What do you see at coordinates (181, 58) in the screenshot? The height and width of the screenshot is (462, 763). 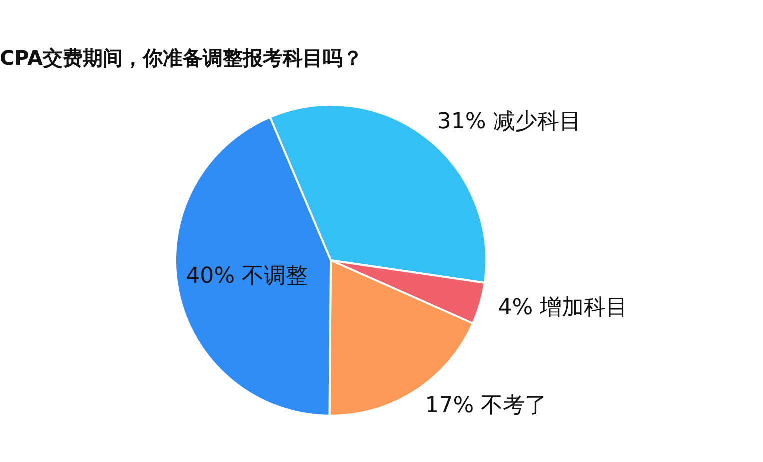 I see `chart-title: CPA交费期间，你准备调整报考科目吗？` at bounding box center [181, 58].